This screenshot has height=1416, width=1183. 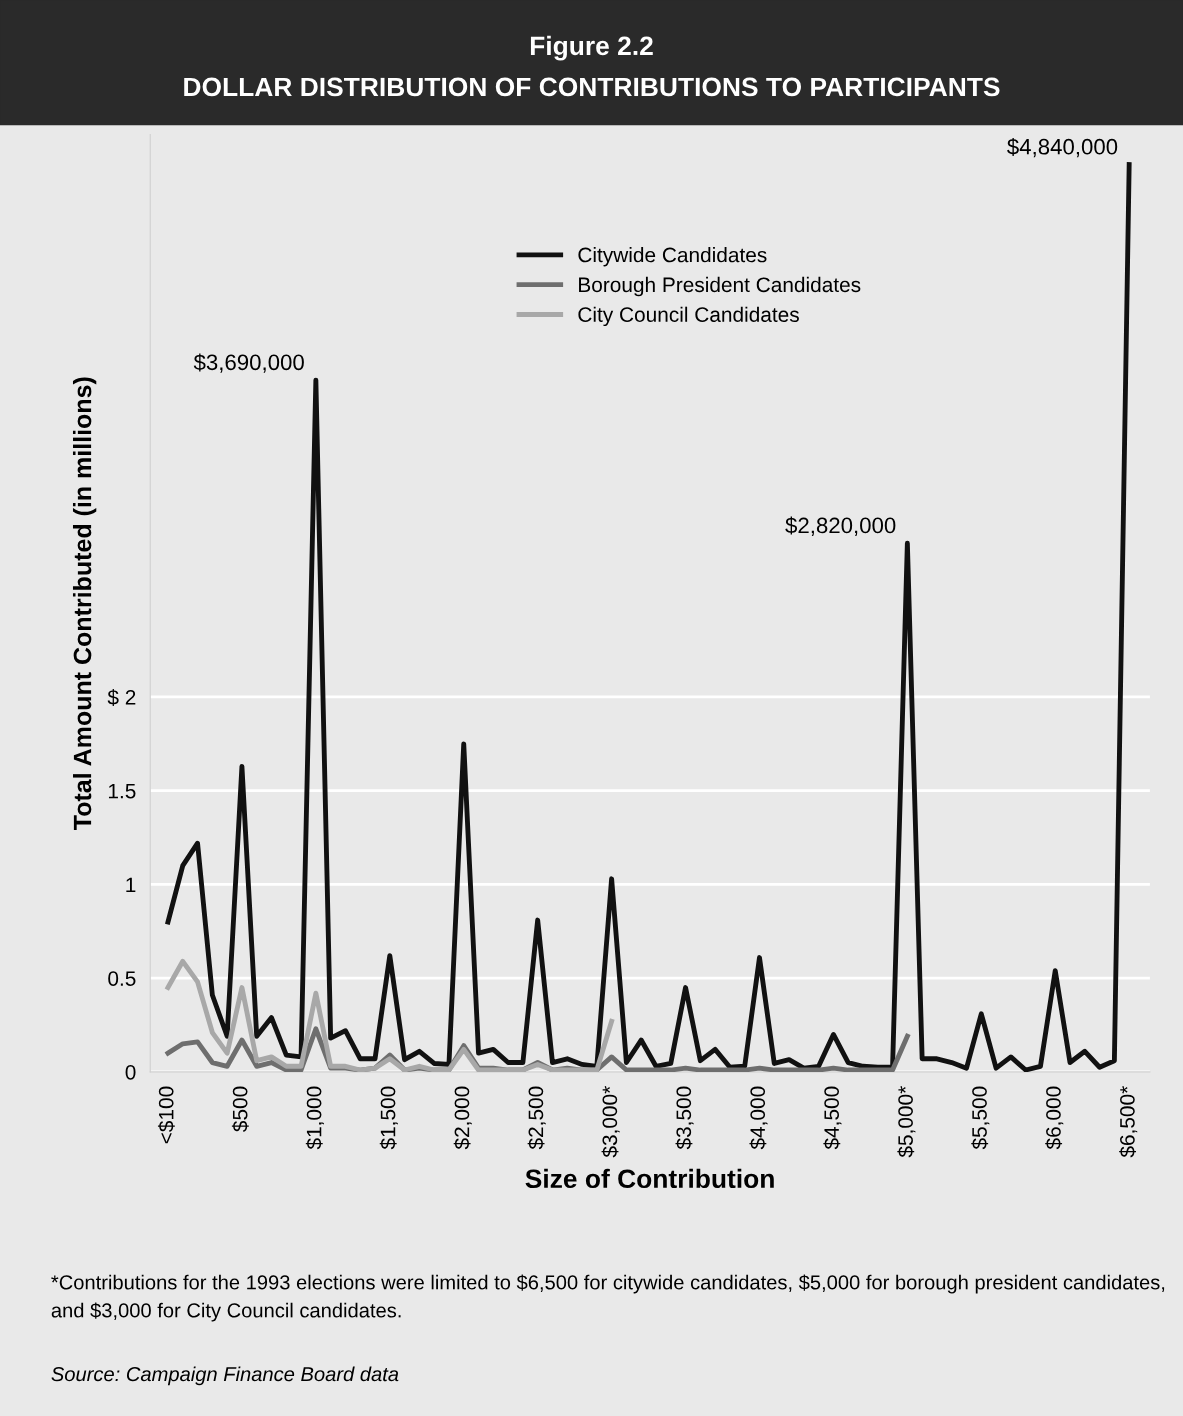 I want to click on x-tick-label: $3,000*, so click(x=610, y=1122).